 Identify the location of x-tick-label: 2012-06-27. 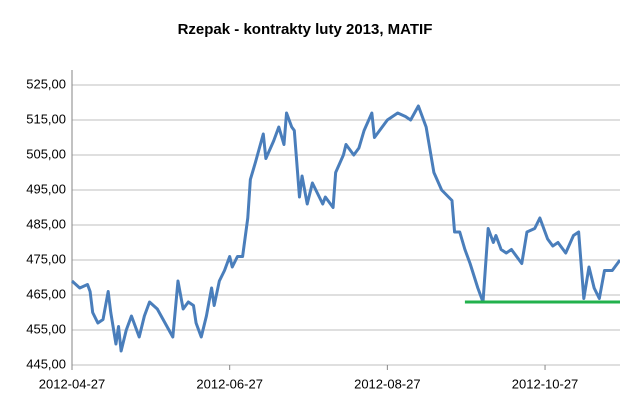
(229, 383).